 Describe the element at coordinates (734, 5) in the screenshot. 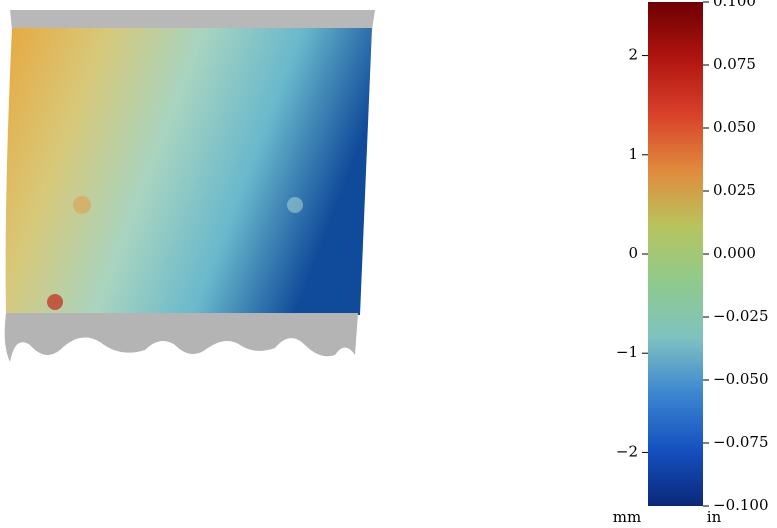

I see `y2-tick-label: 0.100` at that location.